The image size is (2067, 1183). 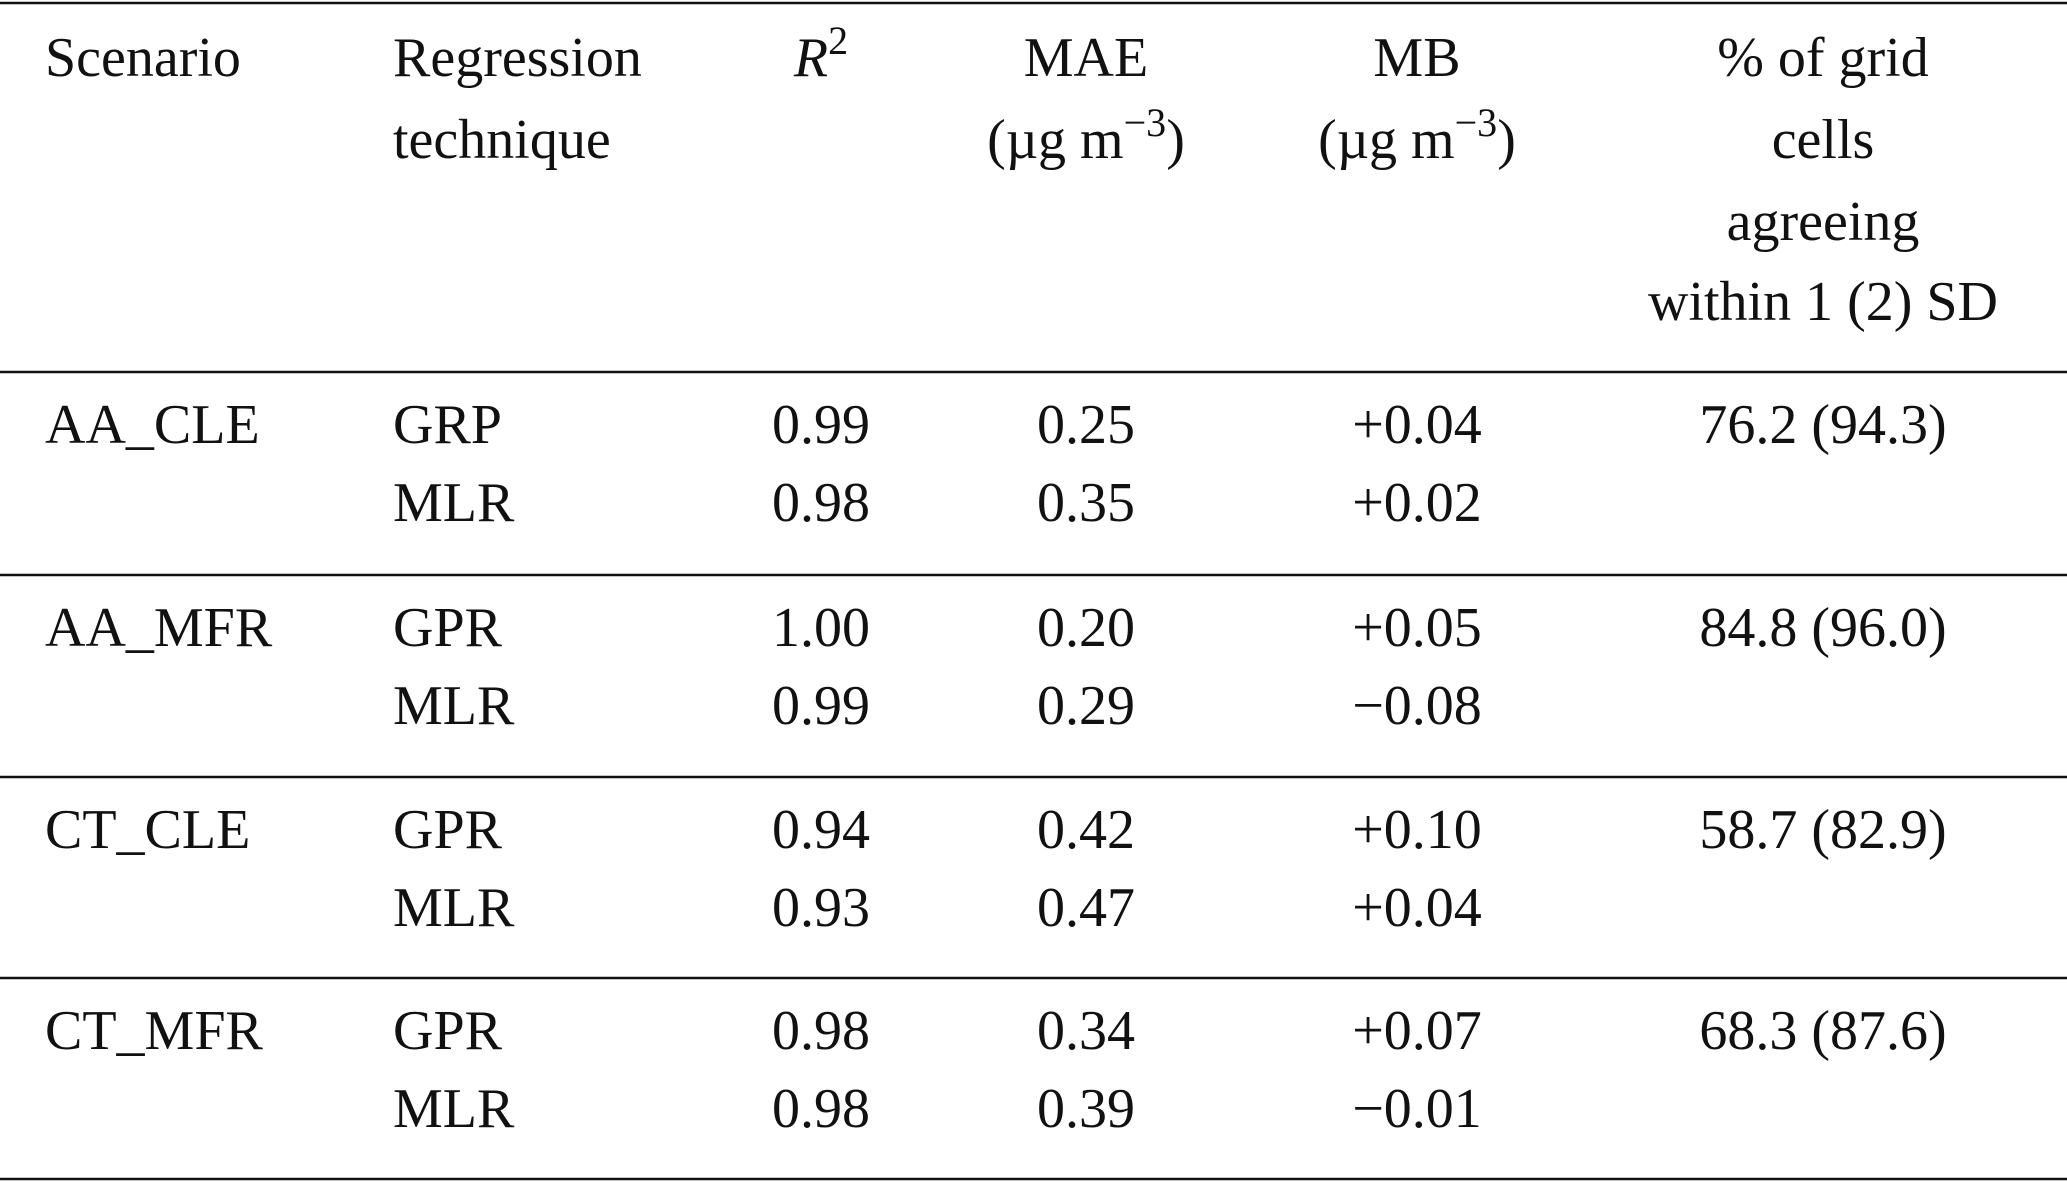 What do you see at coordinates (147, 830) in the screenshot?
I see `scenario: CT_CLE` at bounding box center [147, 830].